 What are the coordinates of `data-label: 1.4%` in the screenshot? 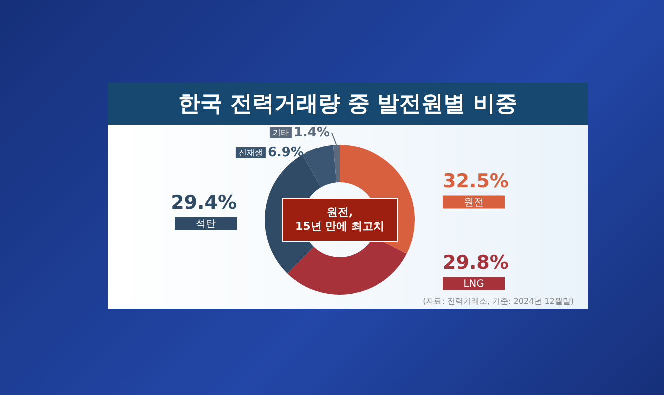 It's located at (312, 132).